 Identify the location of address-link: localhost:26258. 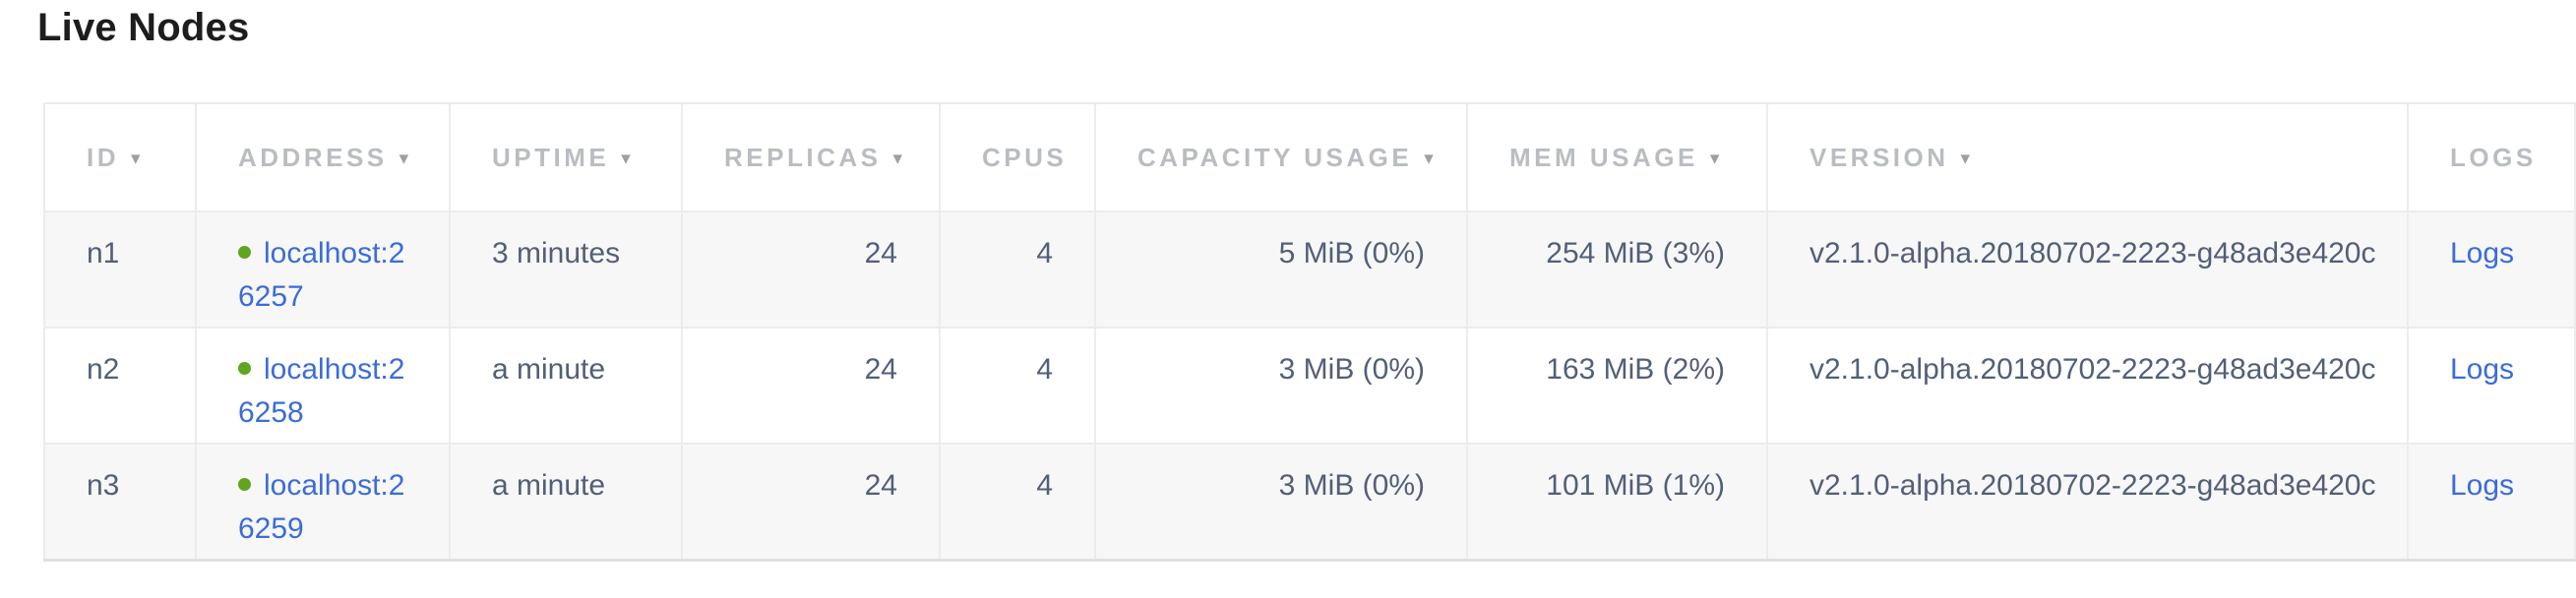
(321, 391).